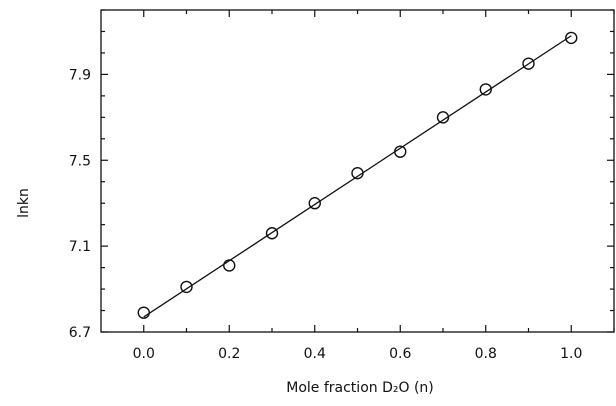 This screenshot has height=406, width=616. Describe the element at coordinates (80, 333) in the screenshot. I see `y-tick-label: 6.7` at that location.